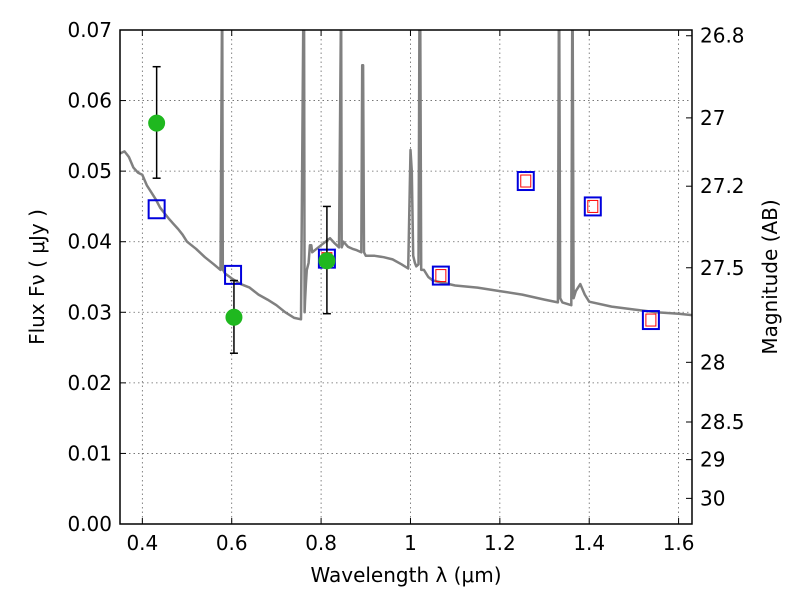 This screenshot has width=800, height=604. What do you see at coordinates (37, 277) in the screenshot?
I see `y-axis-title: Flux Fν ( μJy )` at bounding box center [37, 277].